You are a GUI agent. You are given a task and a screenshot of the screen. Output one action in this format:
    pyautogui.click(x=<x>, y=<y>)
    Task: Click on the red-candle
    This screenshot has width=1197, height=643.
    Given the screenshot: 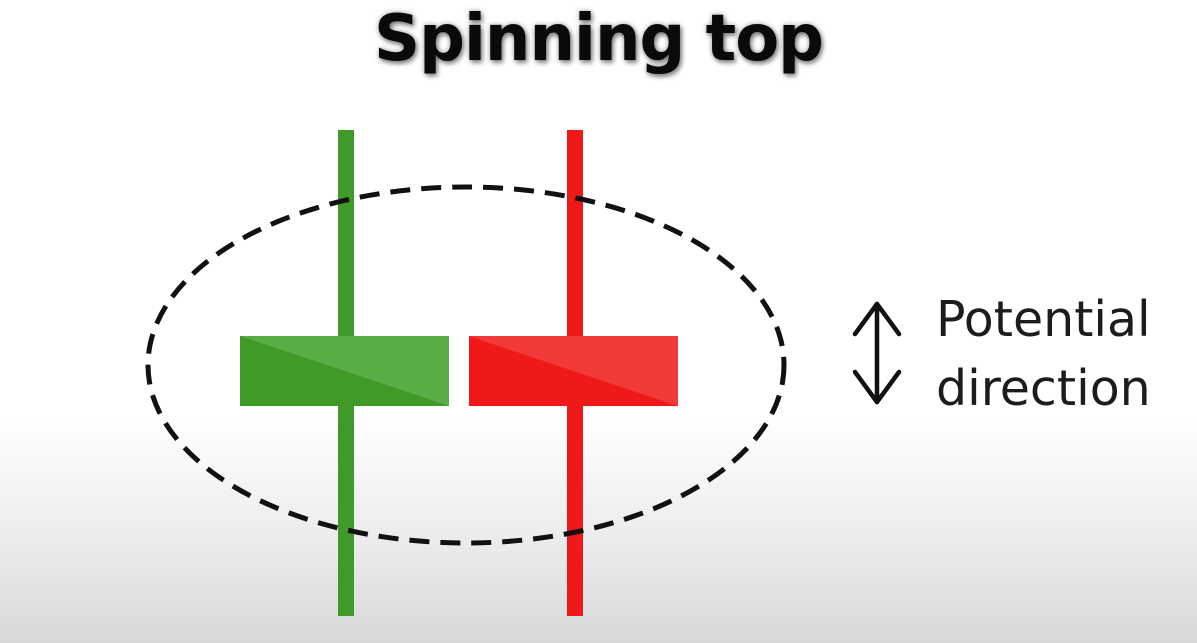 What is the action you would take?
    pyautogui.click(x=573, y=373)
    